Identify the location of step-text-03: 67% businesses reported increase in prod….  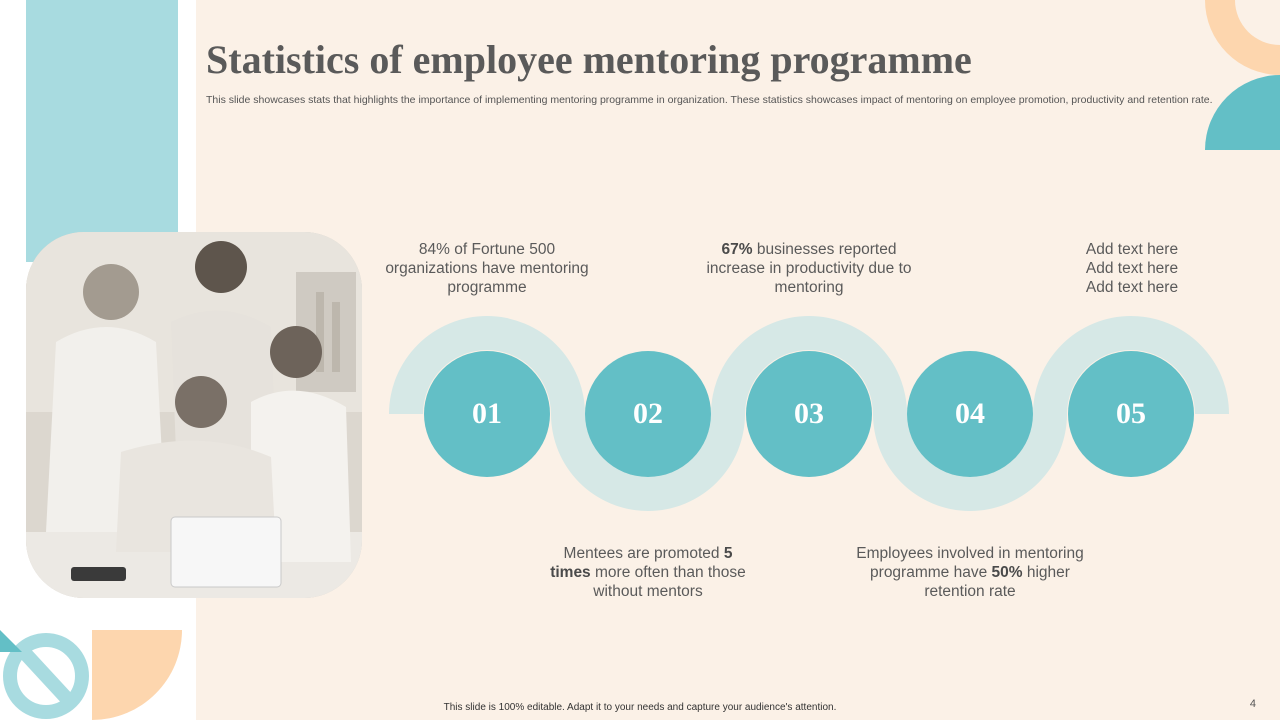
(809, 268).